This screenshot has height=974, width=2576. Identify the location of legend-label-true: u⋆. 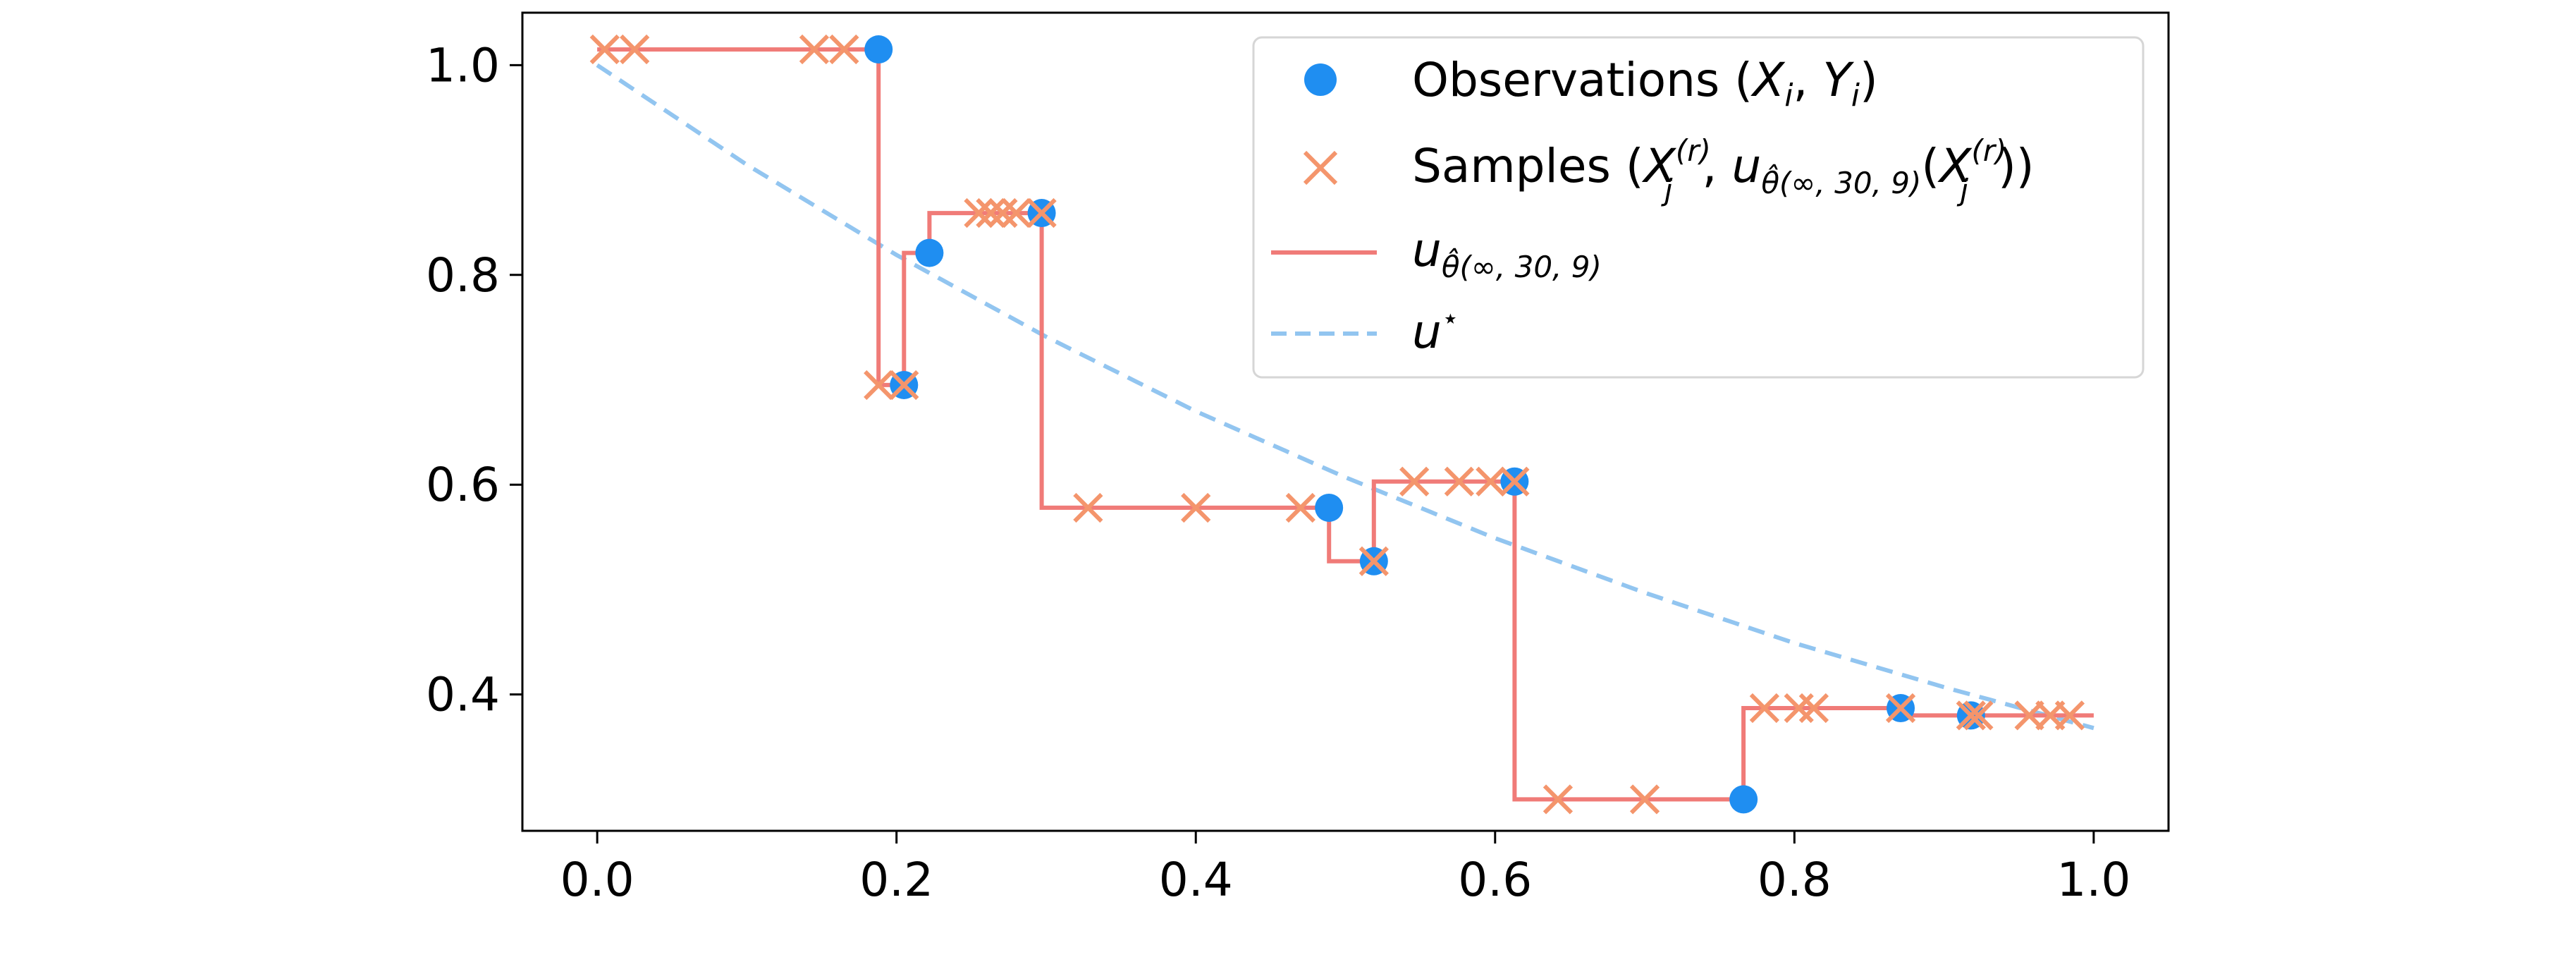
(1435, 331).